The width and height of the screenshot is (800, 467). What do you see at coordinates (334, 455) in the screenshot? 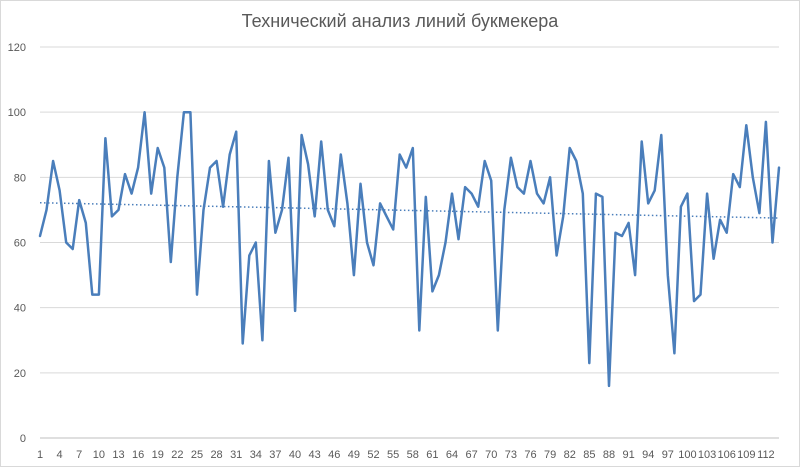
I see `x-tick-label: 46` at bounding box center [334, 455].